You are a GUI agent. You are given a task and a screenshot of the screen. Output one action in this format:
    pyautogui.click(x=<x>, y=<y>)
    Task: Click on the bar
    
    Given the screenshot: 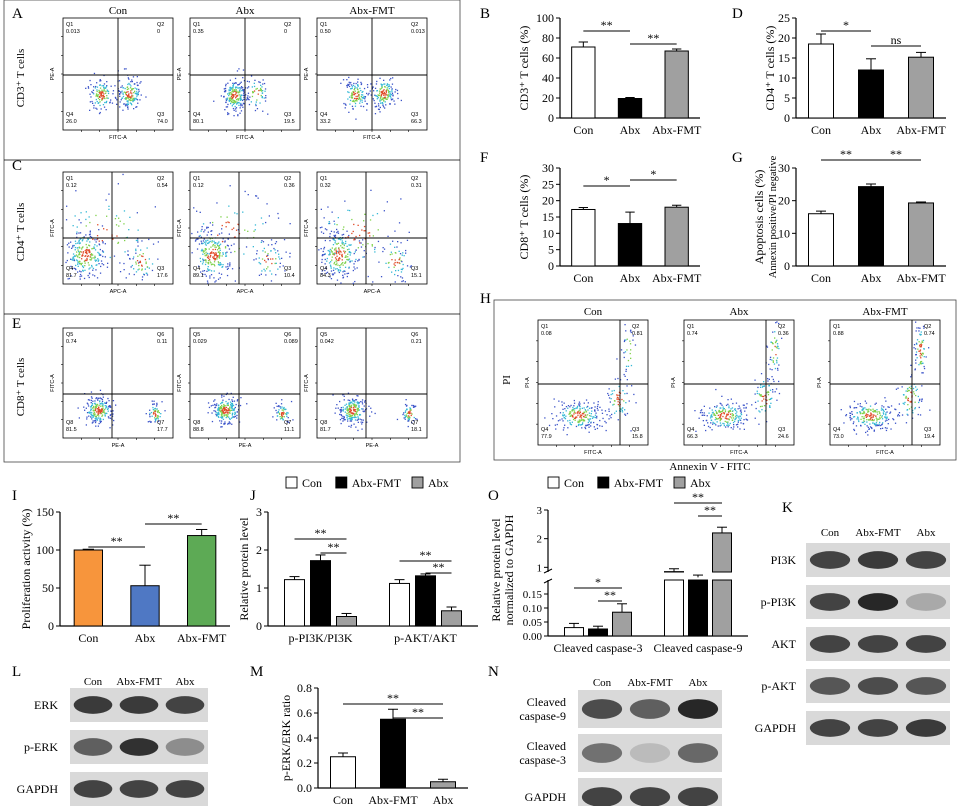 What is the action you would take?
    pyautogui.click(x=676, y=236)
    